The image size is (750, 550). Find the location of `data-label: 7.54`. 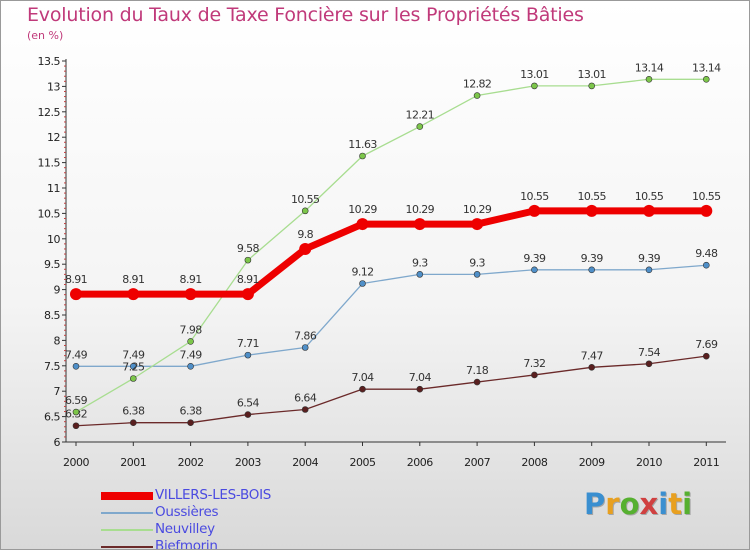

data-label: 7.54 is located at coordinates (649, 352).